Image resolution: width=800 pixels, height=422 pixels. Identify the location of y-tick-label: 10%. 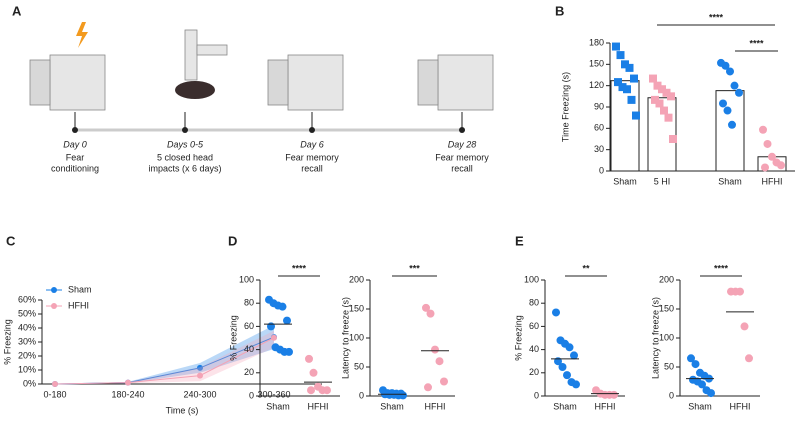
(27, 369).